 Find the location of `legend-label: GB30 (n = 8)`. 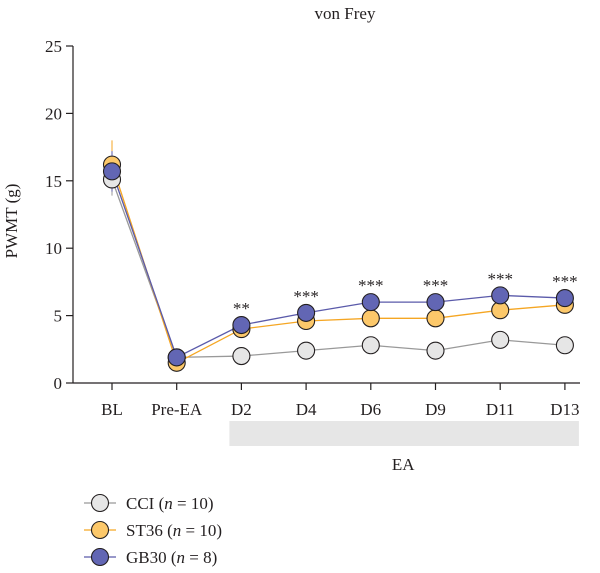

legend-label: GB30 (n = 8) is located at coordinates (171, 557).